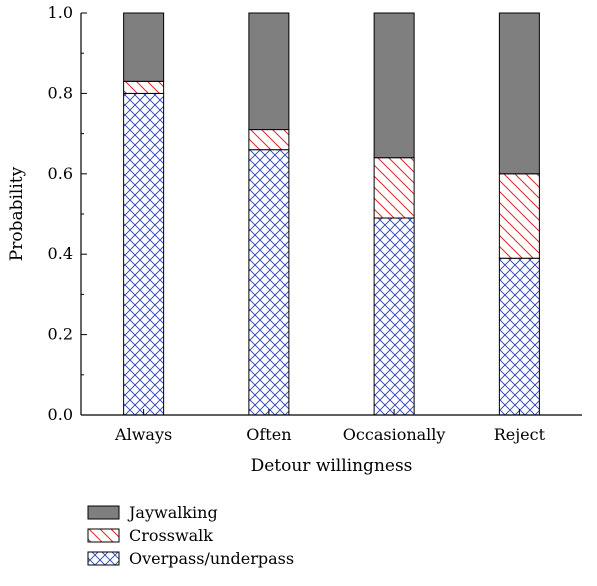 The width and height of the screenshot is (597, 586). Describe the element at coordinates (172, 512) in the screenshot. I see `legend-label-jaywalking: Jaywalking` at that location.